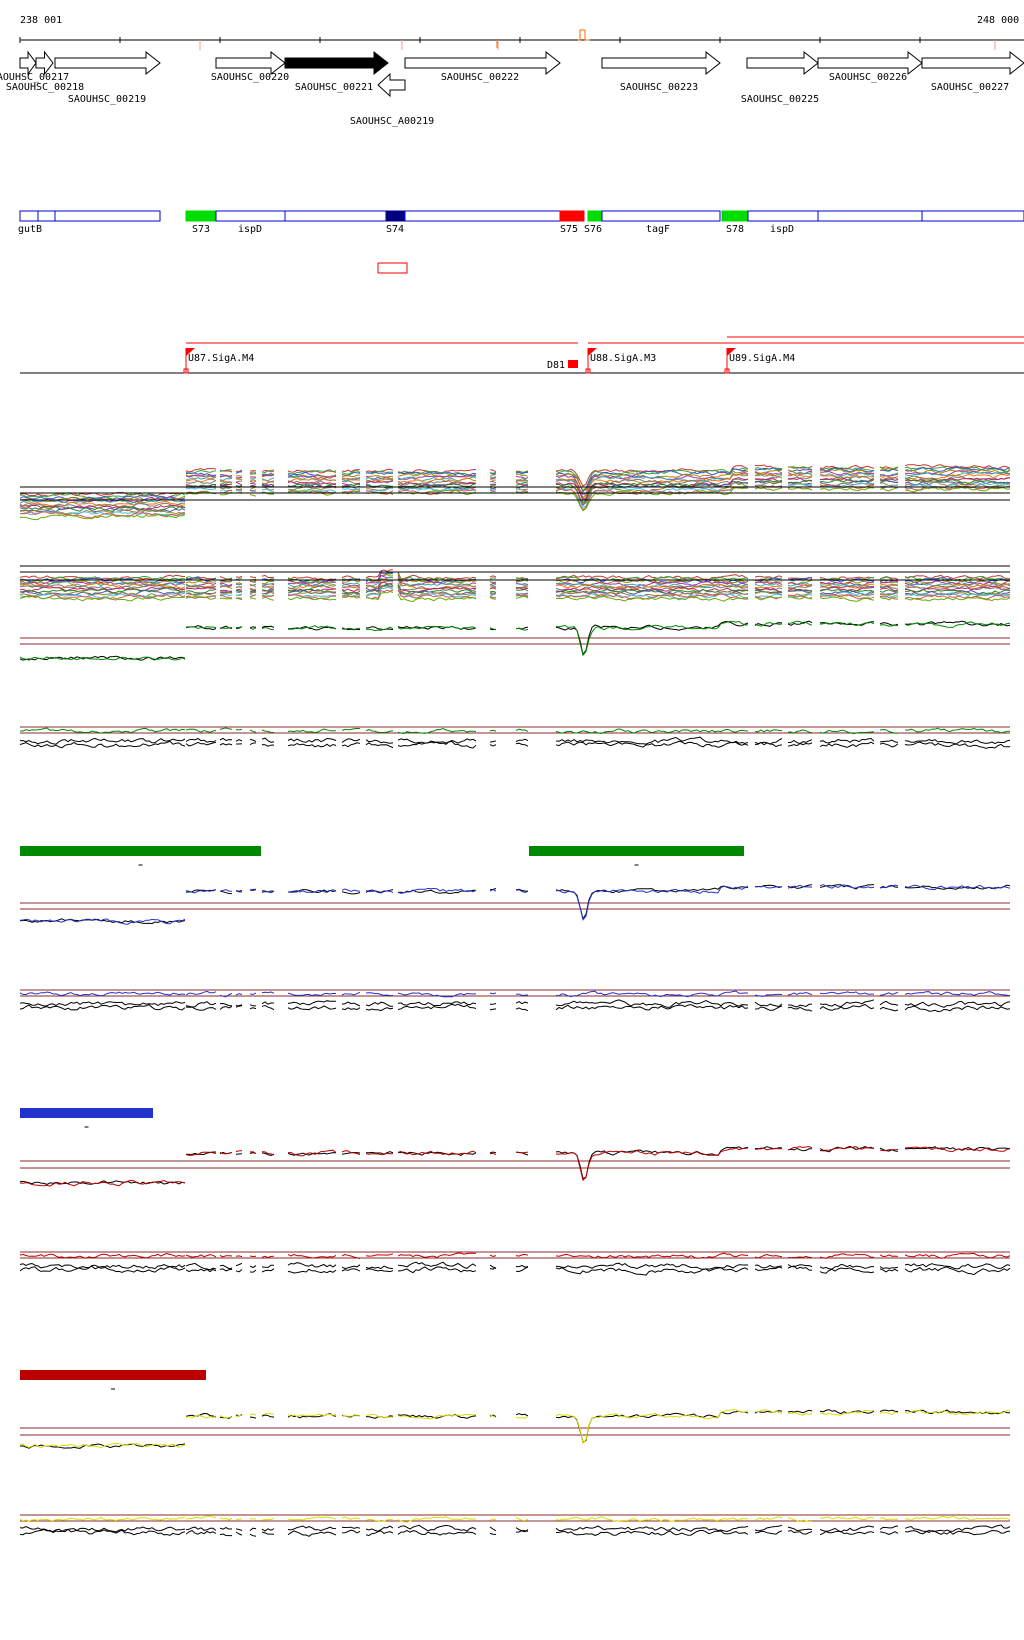  What do you see at coordinates (201, 229) in the screenshot?
I see `feature-label: S73` at bounding box center [201, 229].